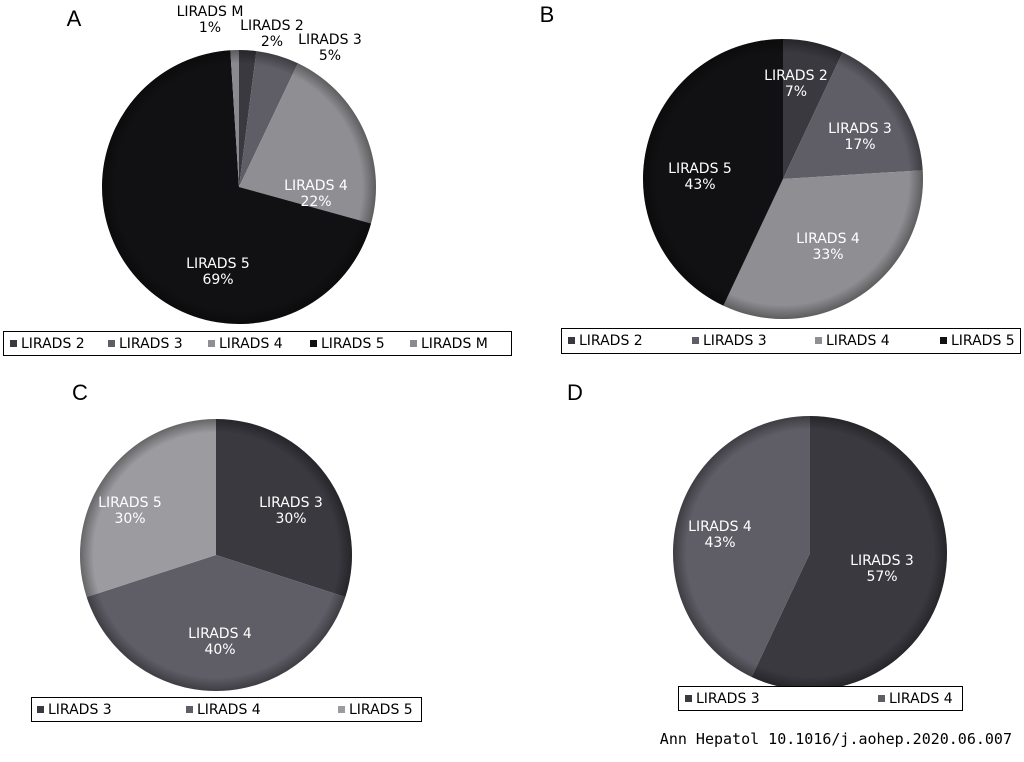 The image size is (1024, 762). What do you see at coordinates (74, 18) in the screenshot?
I see `panel-letter: A` at bounding box center [74, 18].